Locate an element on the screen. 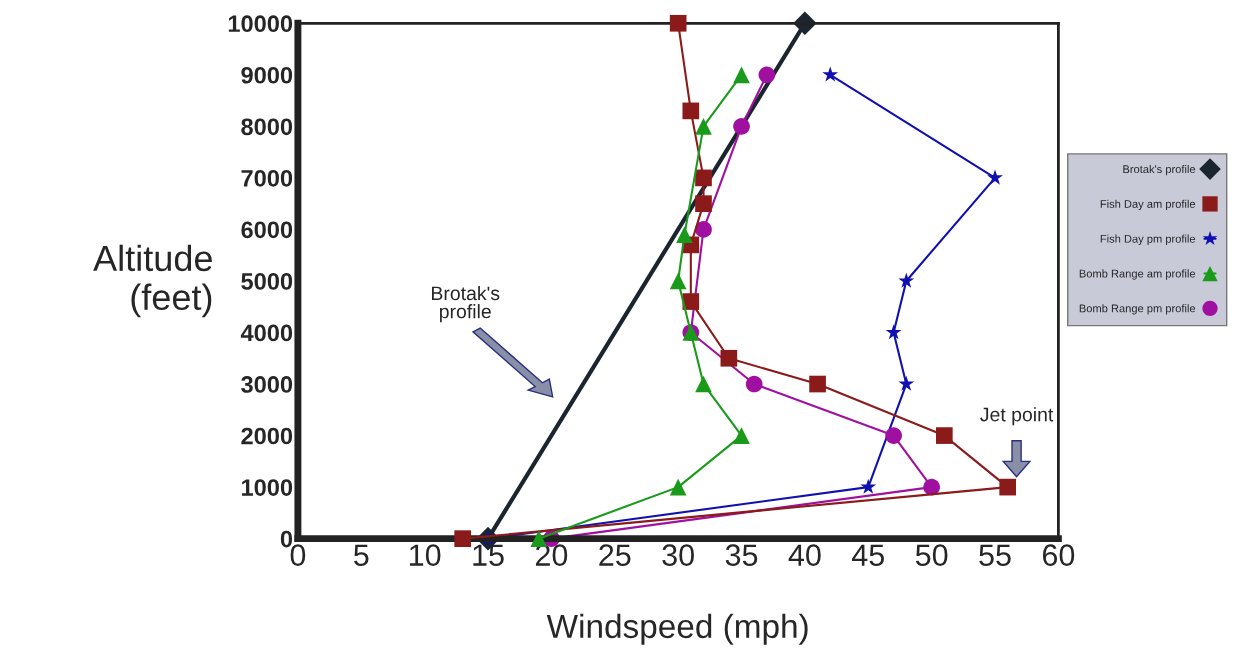 Image resolution: width=1257 pixels, height=665 pixels. x-tick-label: 30 is located at coordinates (678, 555).